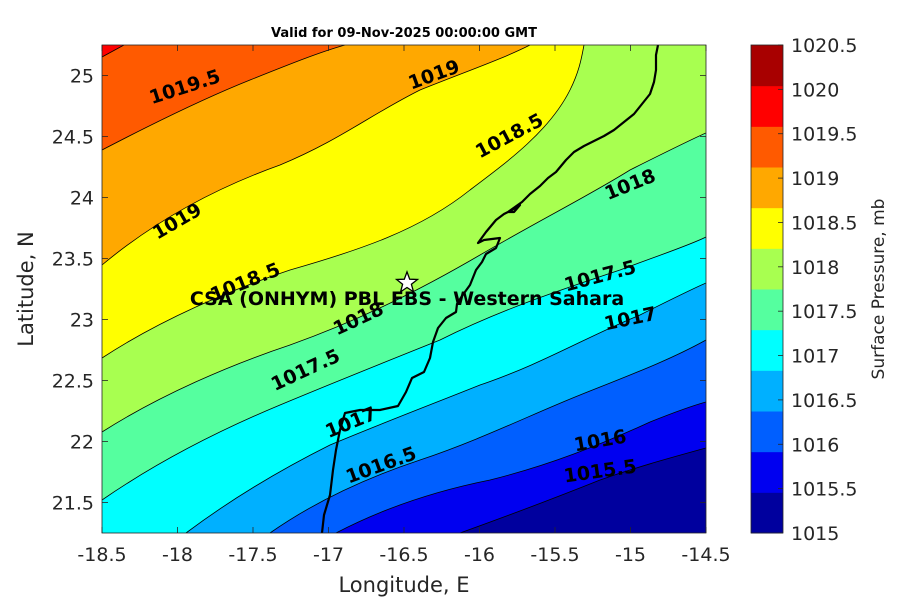  I want to click on y-tick-label: 23.5, so click(73, 260).